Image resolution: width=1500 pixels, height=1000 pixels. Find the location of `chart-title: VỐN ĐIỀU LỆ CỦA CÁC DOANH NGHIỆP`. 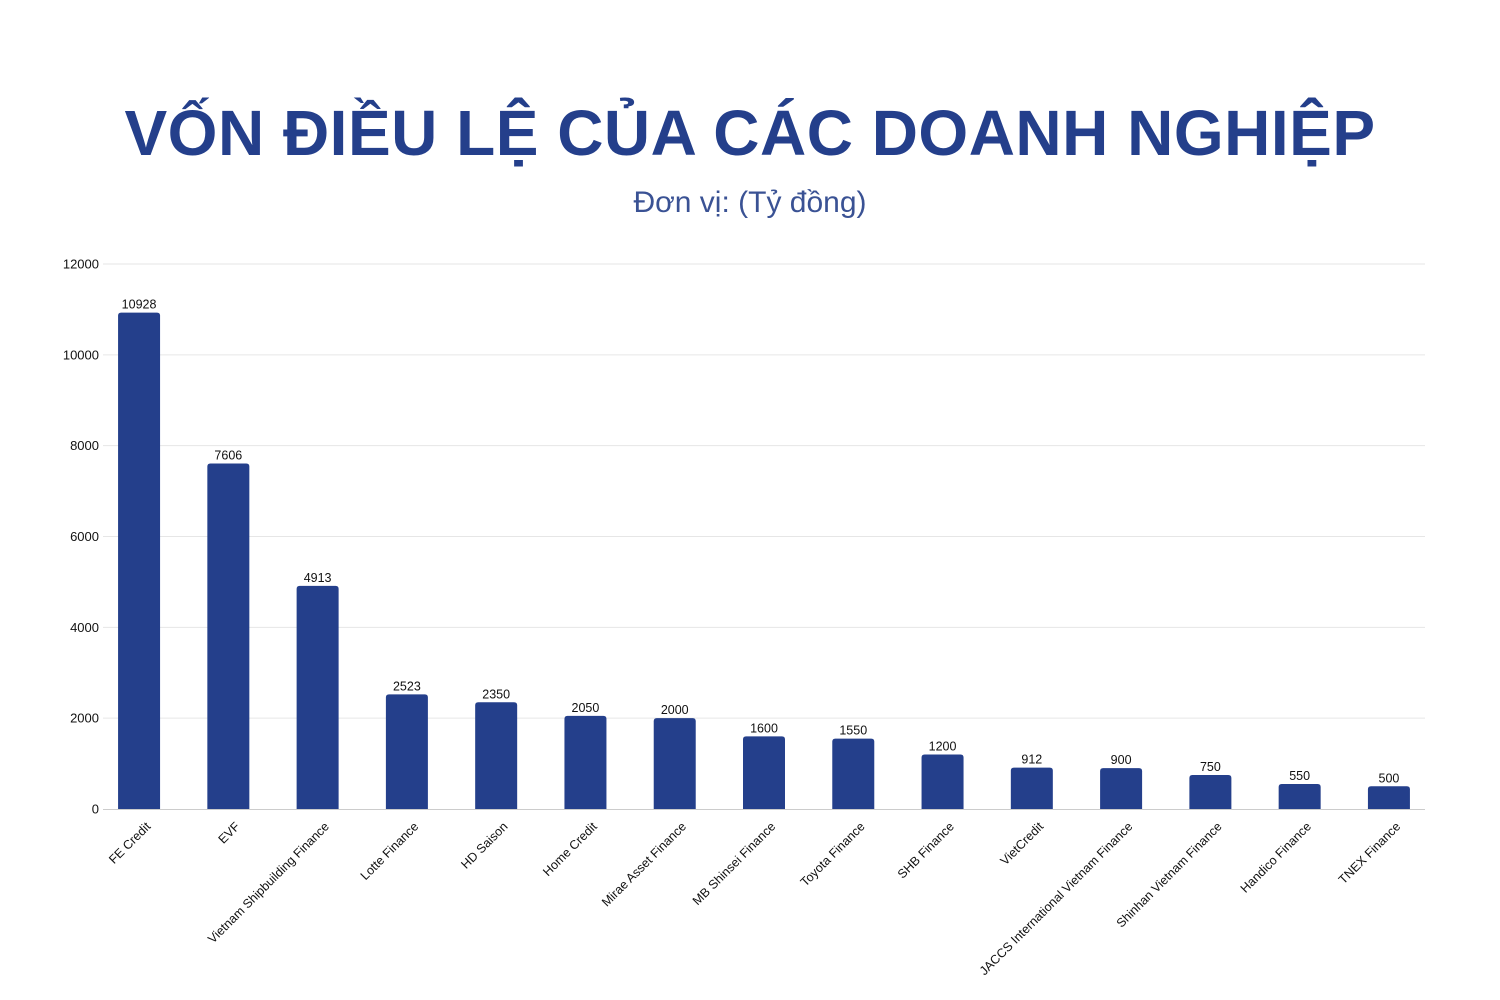

chart-title: VỐN ĐIỀU LỆ CỦA CÁC DOANH NGHIỆP is located at coordinates (750, 133).